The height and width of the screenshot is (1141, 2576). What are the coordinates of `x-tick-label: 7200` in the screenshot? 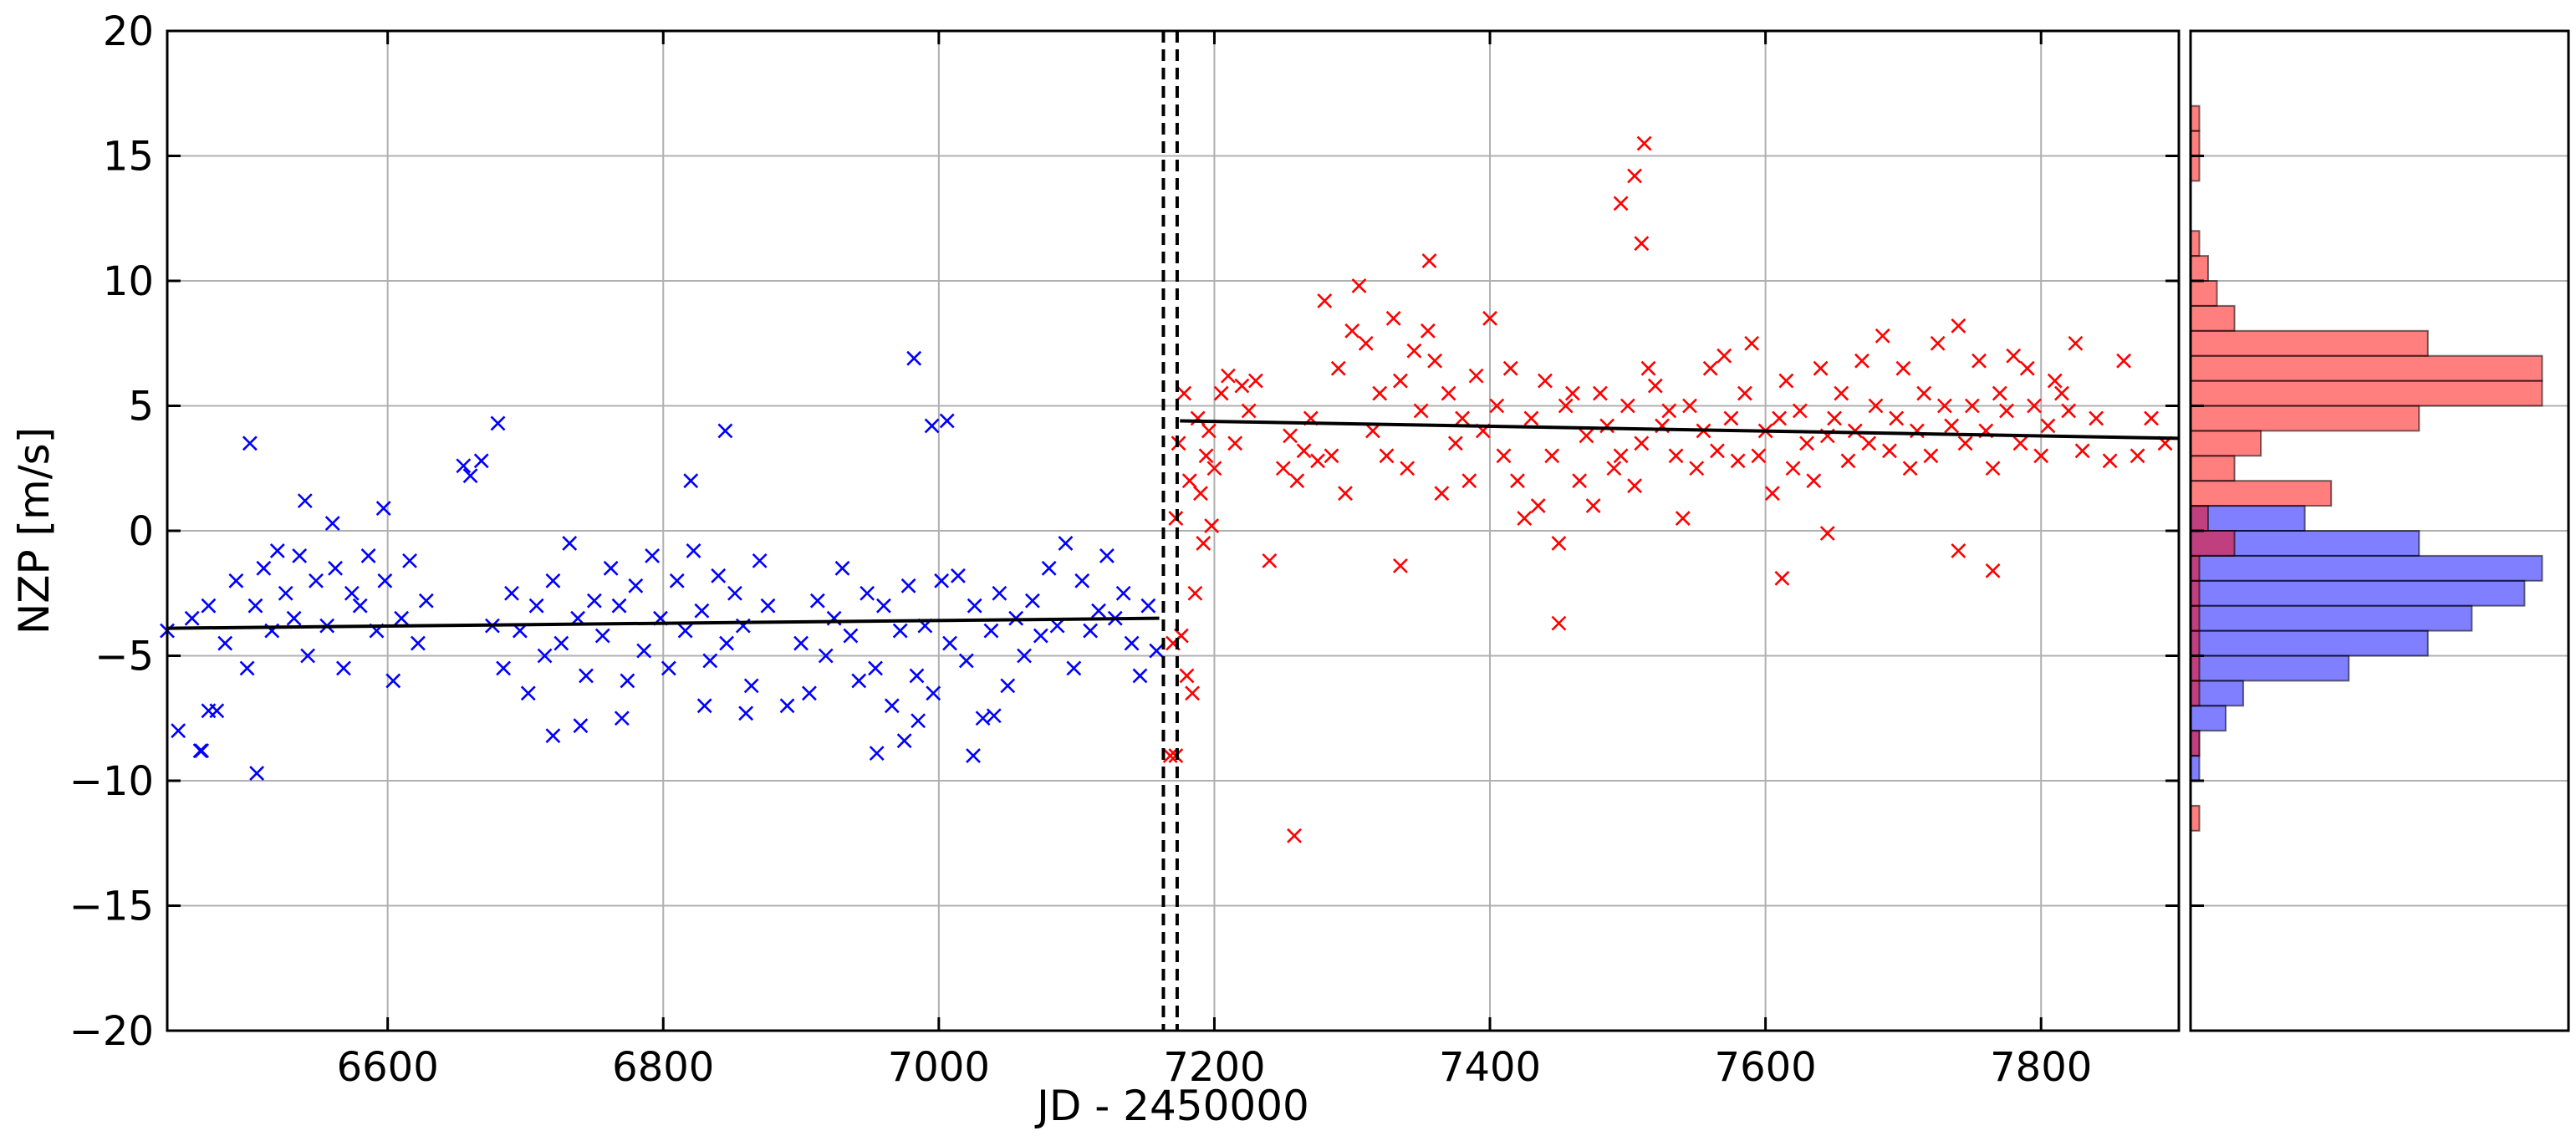 It's located at (1214, 1067).